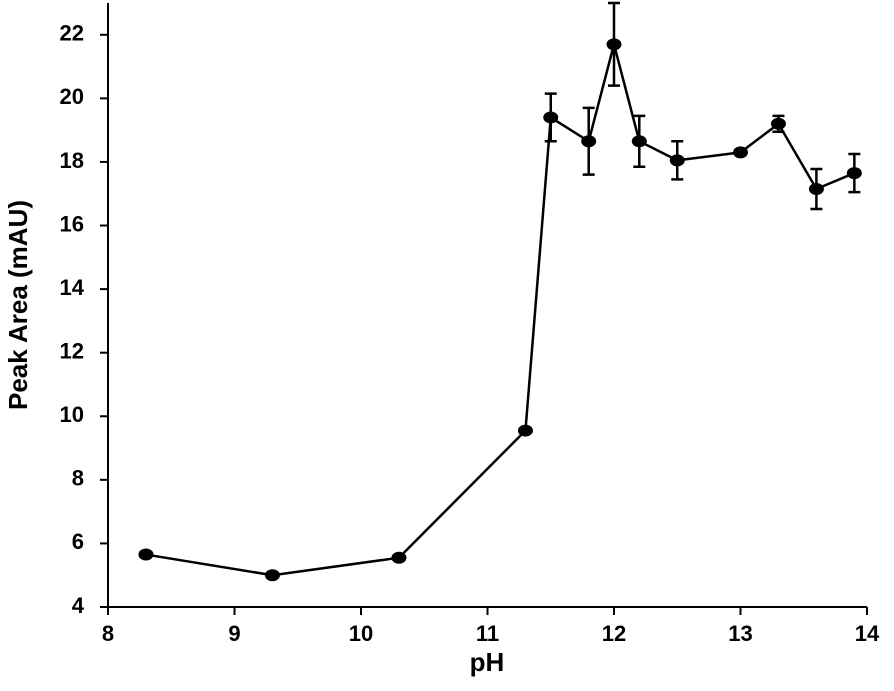 This screenshot has width=894, height=691. I want to click on x-tick-label: 9, so click(234, 633).